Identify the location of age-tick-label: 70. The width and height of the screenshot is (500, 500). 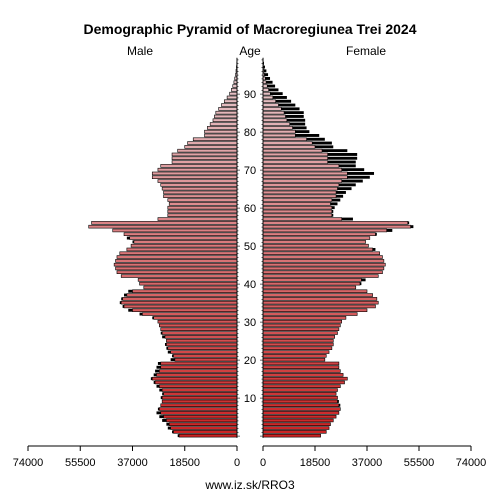
(250, 171).